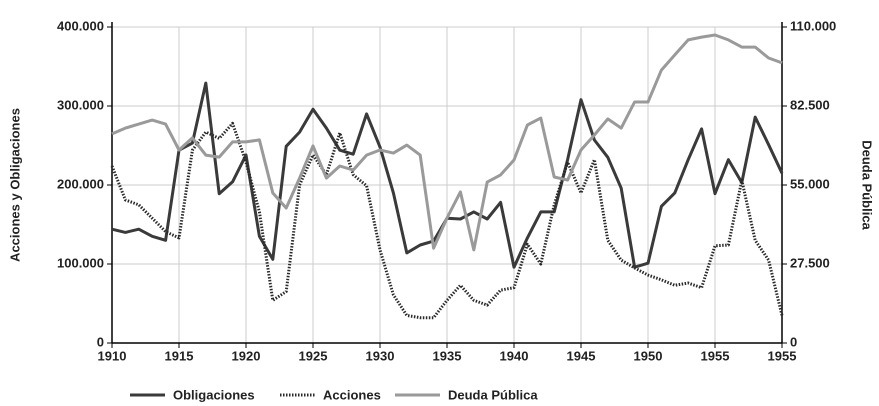 The image size is (879, 406). I want to click on y2-tick-label: 110.000, so click(813, 25).